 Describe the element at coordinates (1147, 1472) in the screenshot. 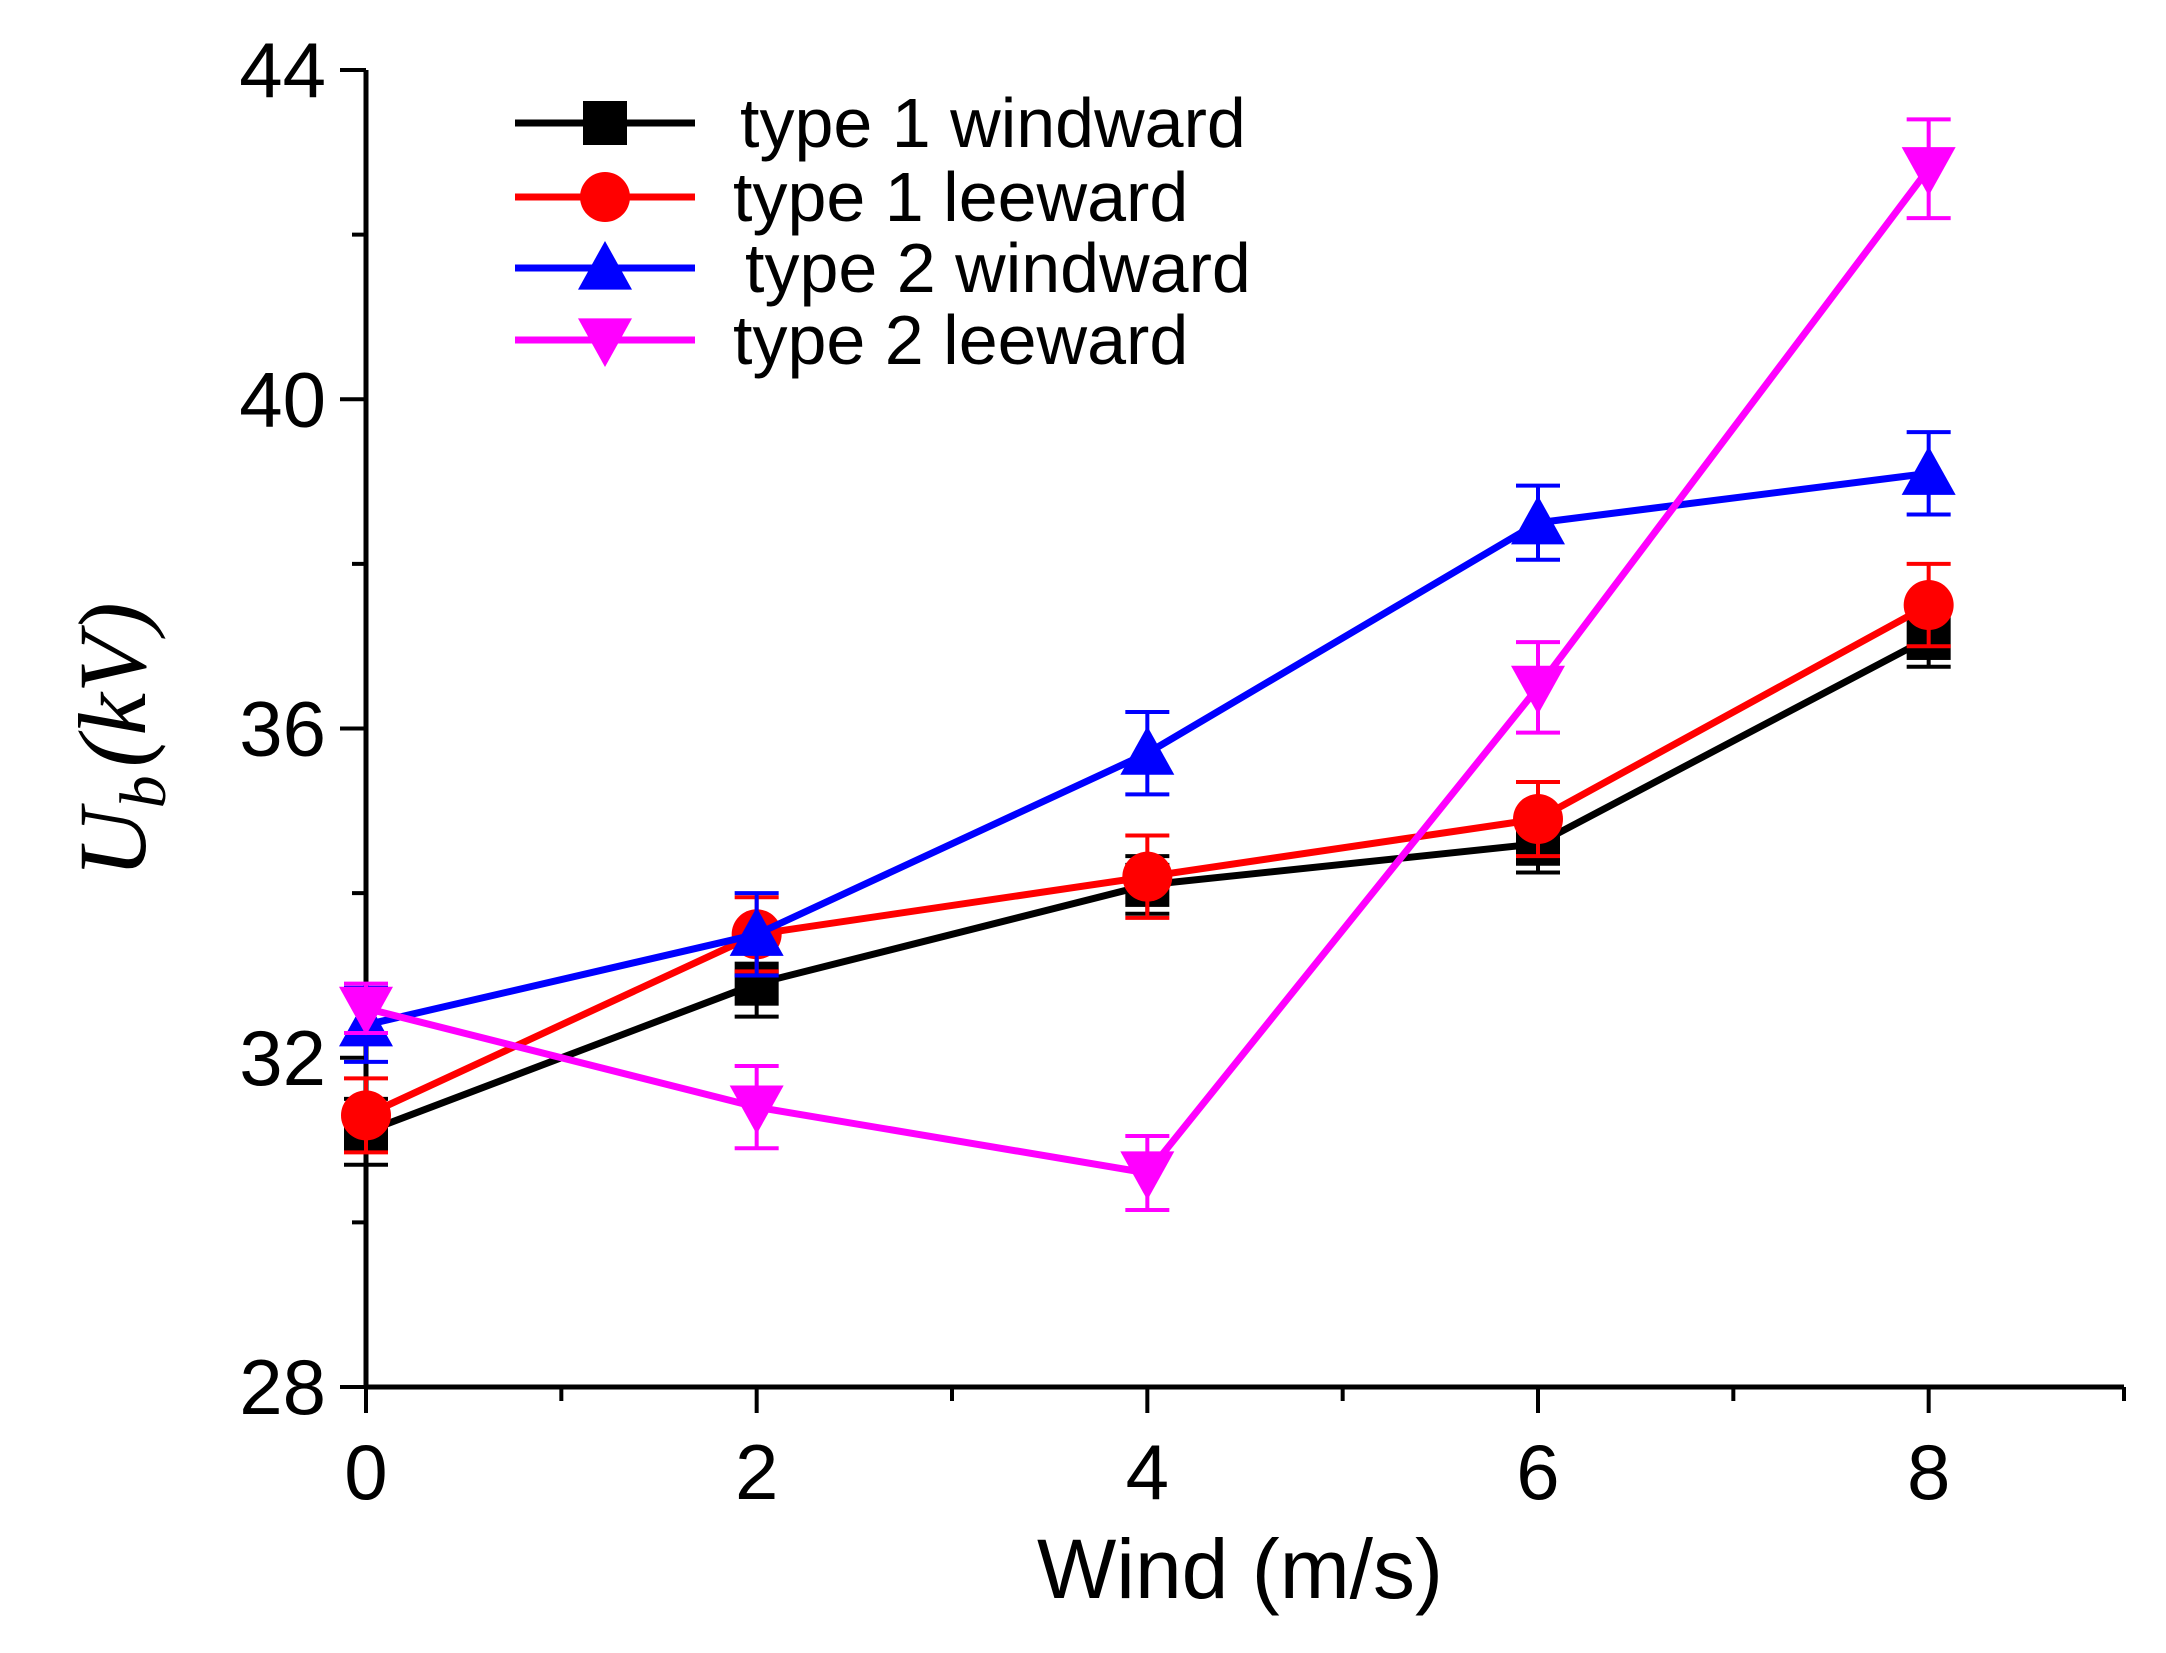

I see `x-tick-label: 4` at that location.